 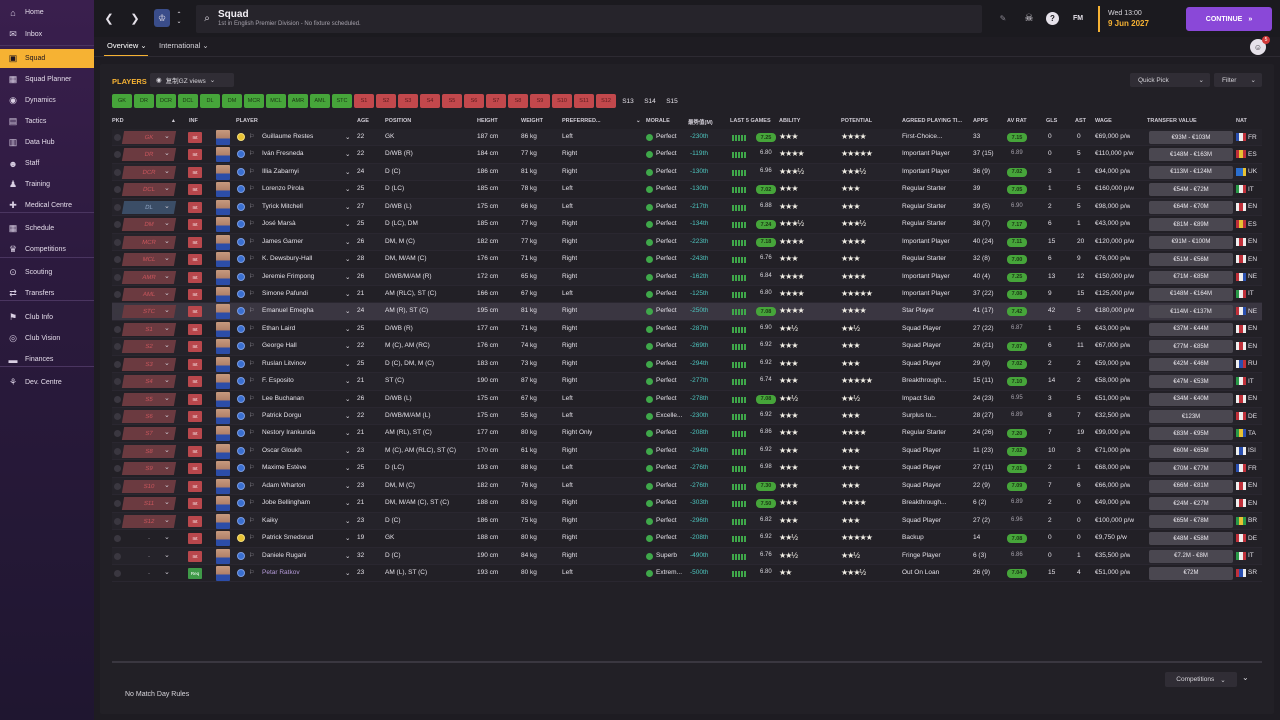 I want to click on sidebar-item-tactics: ▤ Tactics, so click(x=47, y=121).